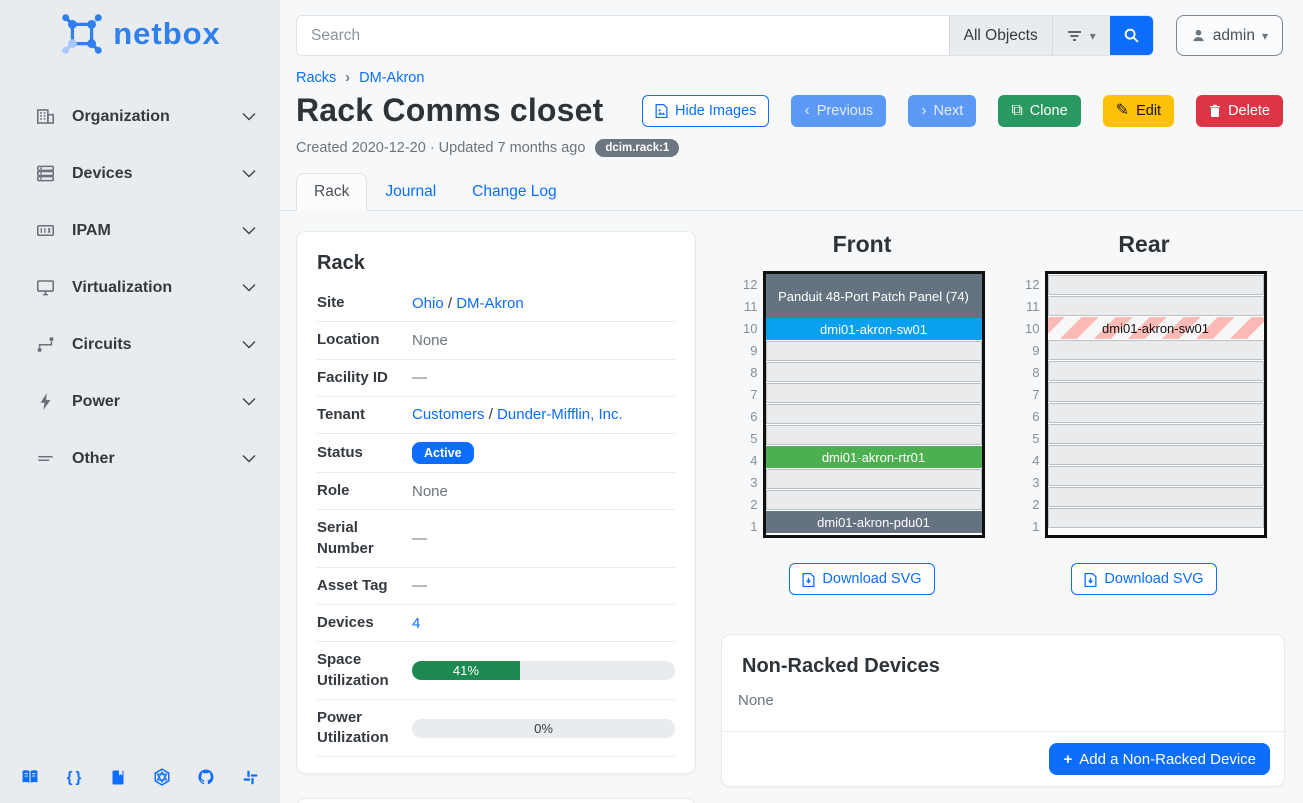  What do you see at coordinates (448, 415) in the screenshot?
I see `tenant-group-link: Customers` at bounding box center [448, 415].